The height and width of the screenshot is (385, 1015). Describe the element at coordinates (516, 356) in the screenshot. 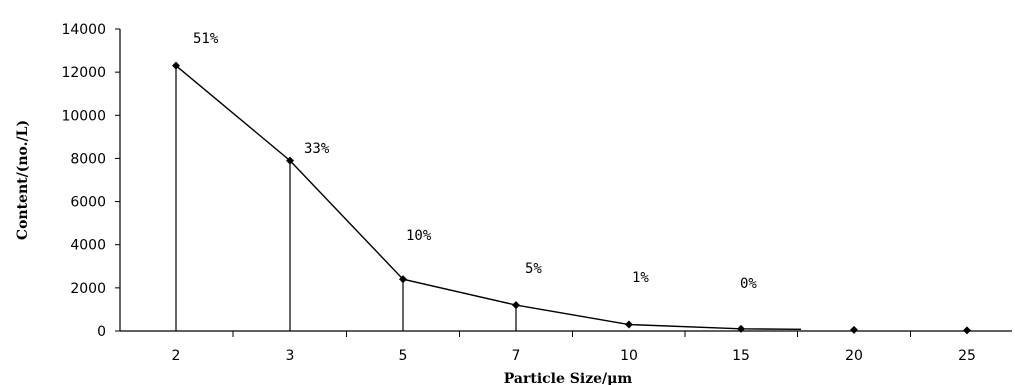

I see `x-tick-label: 7` at that location.